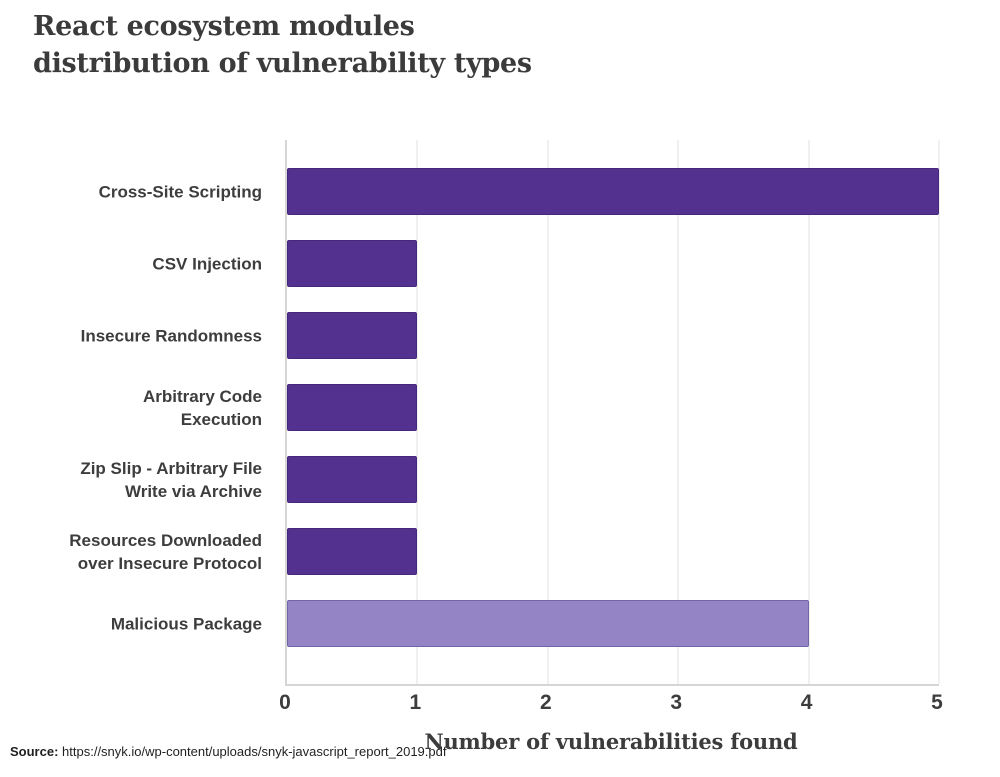  Describe the element at coordinates (937, 702) in the screenshot. I see `x-tick-5: 5` at that location.